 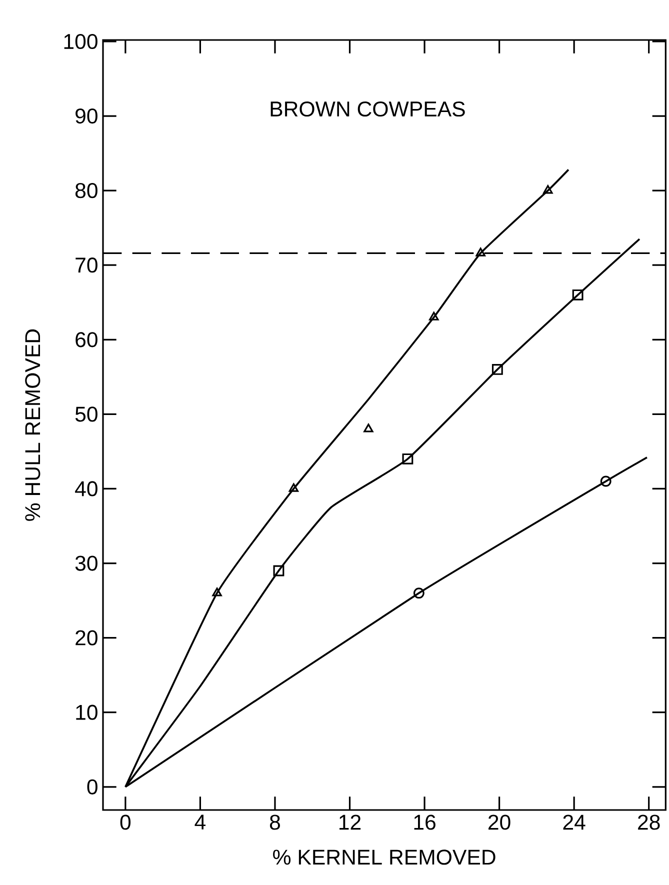 I want to click on y-tick-label: 40, so click(x=86, y=488).